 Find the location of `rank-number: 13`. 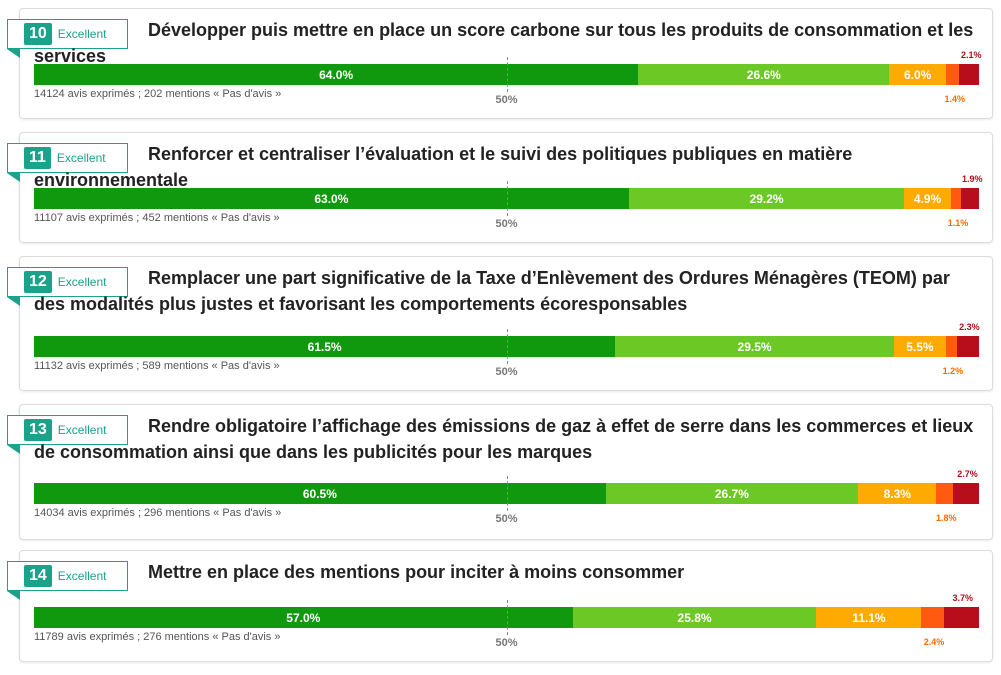

rank-number: 13 is located at coordinates (38, 430).